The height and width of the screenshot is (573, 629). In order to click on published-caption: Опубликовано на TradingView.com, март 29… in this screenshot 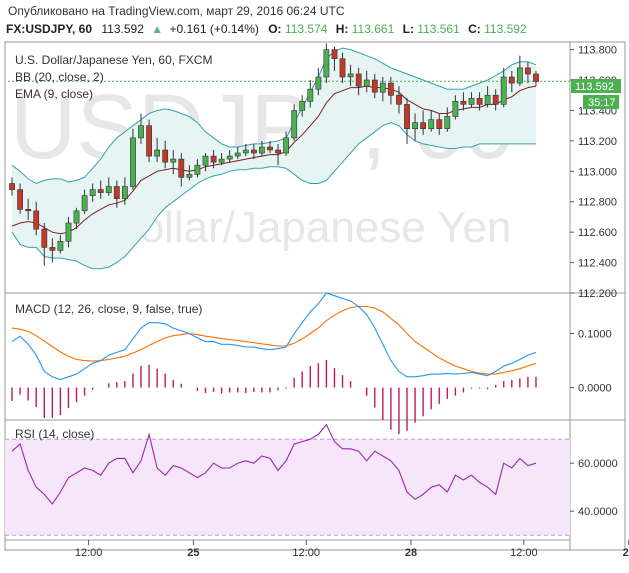, I will do `click(176, 11)`.